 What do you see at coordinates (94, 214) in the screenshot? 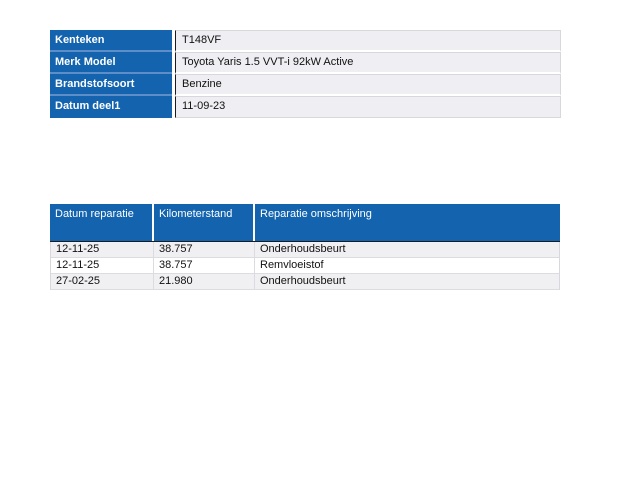
I see `header-cell-datum-reparatie: Datum reparatie` at bounding box center [94, 214].